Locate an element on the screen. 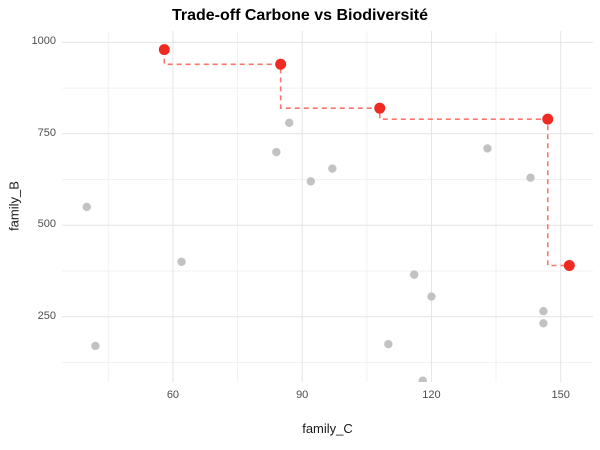 This screenshot has height=450, width=600. x-tick-label: 120 is located at coordinates (431, 395).